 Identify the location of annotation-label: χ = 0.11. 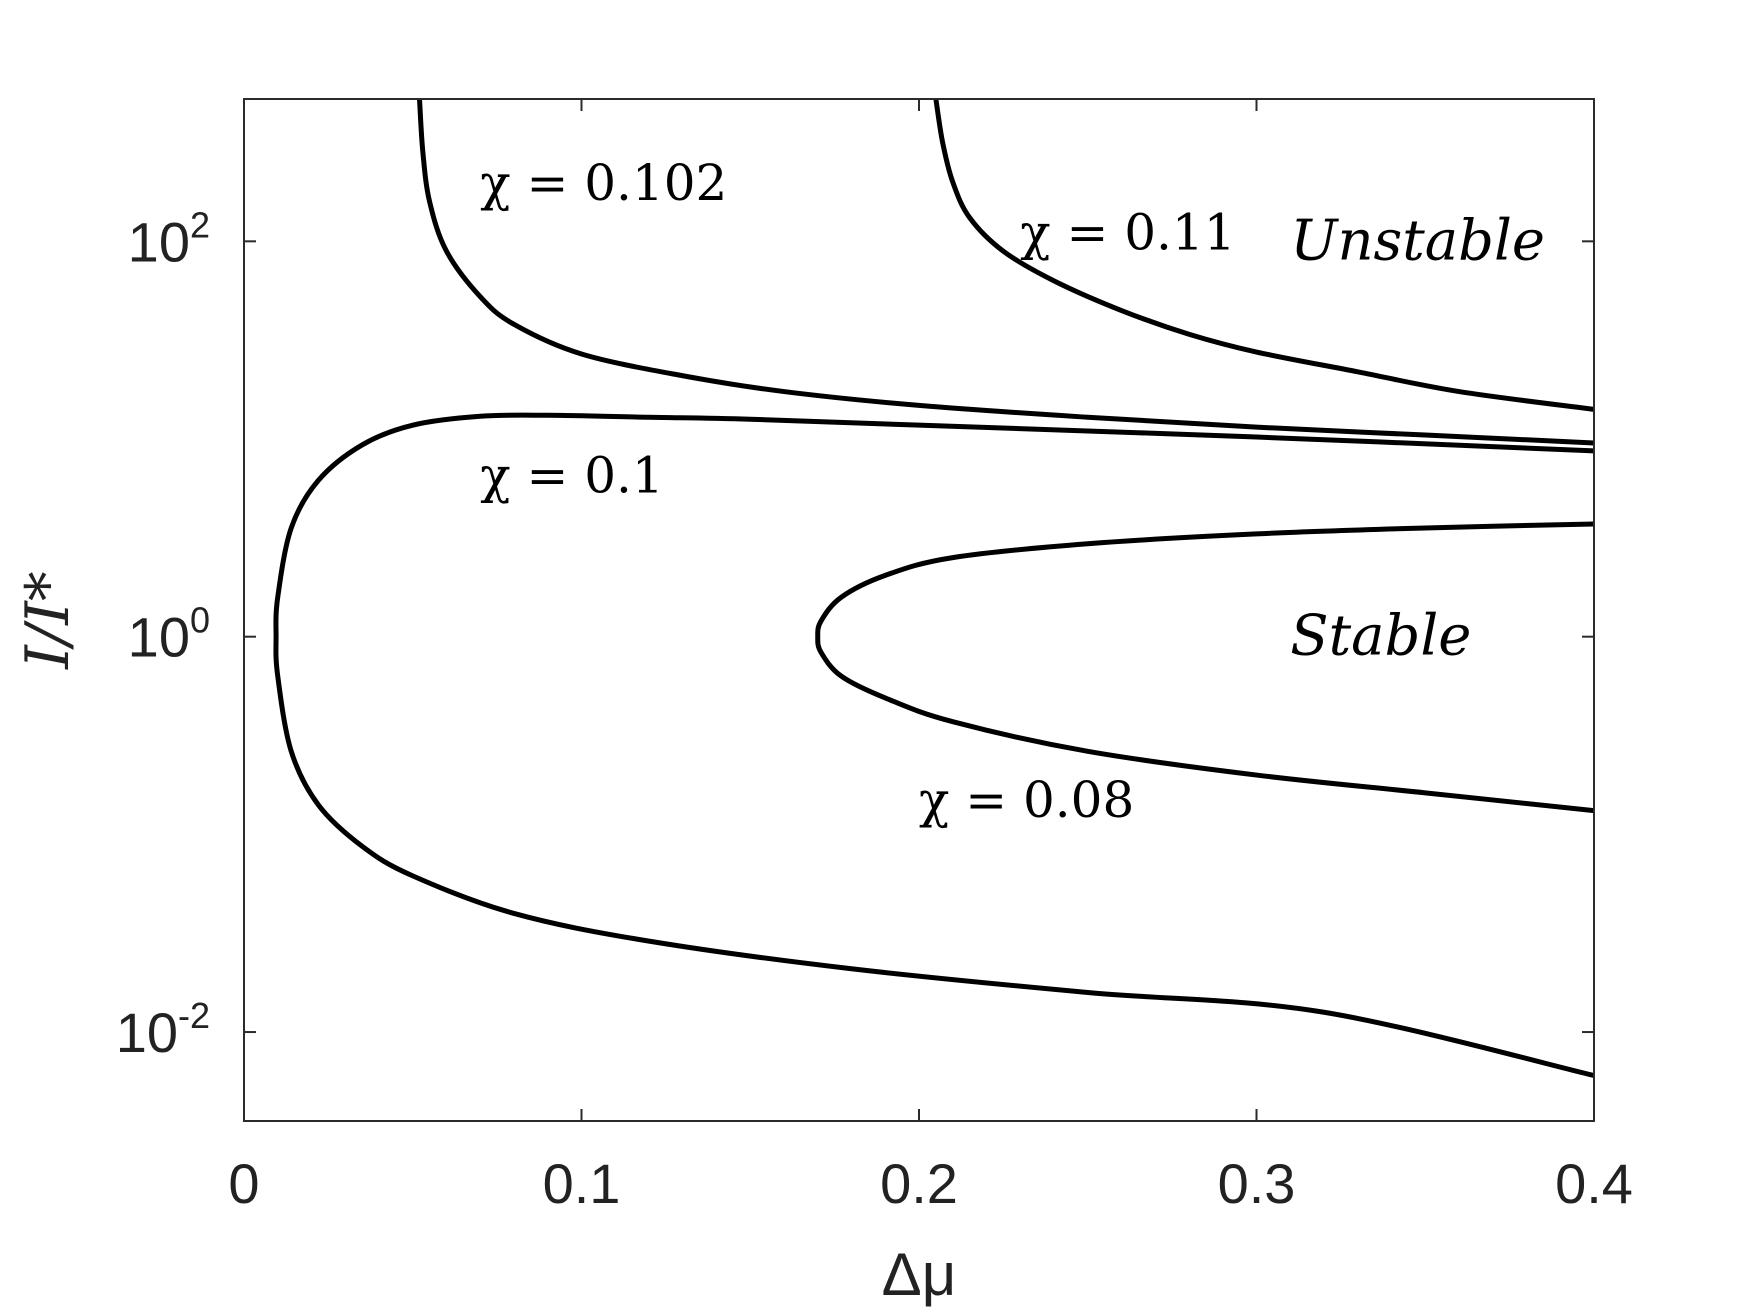
(1127, 232).